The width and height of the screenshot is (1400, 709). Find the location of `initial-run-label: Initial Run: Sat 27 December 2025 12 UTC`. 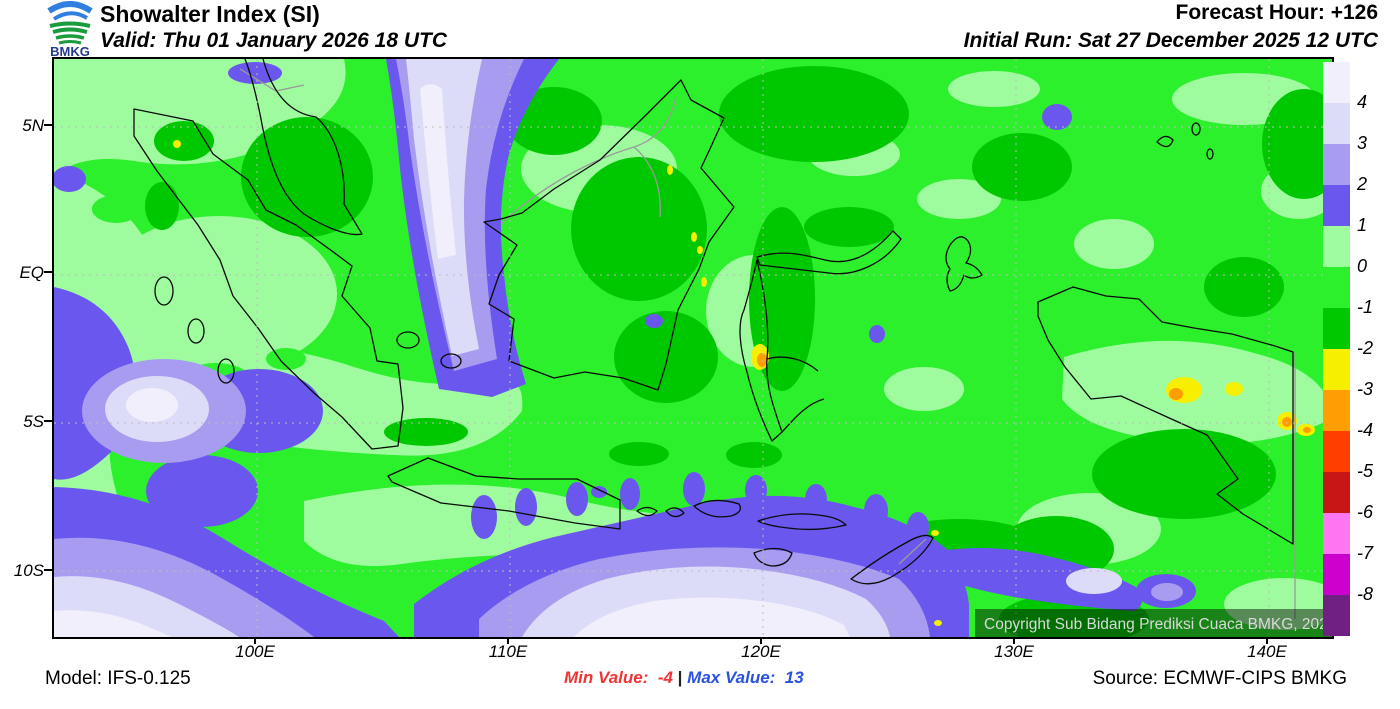

initial-run-label: Initial Run: Sat 27 December 2025 12 UTC is located at coordinates (1170, 40).